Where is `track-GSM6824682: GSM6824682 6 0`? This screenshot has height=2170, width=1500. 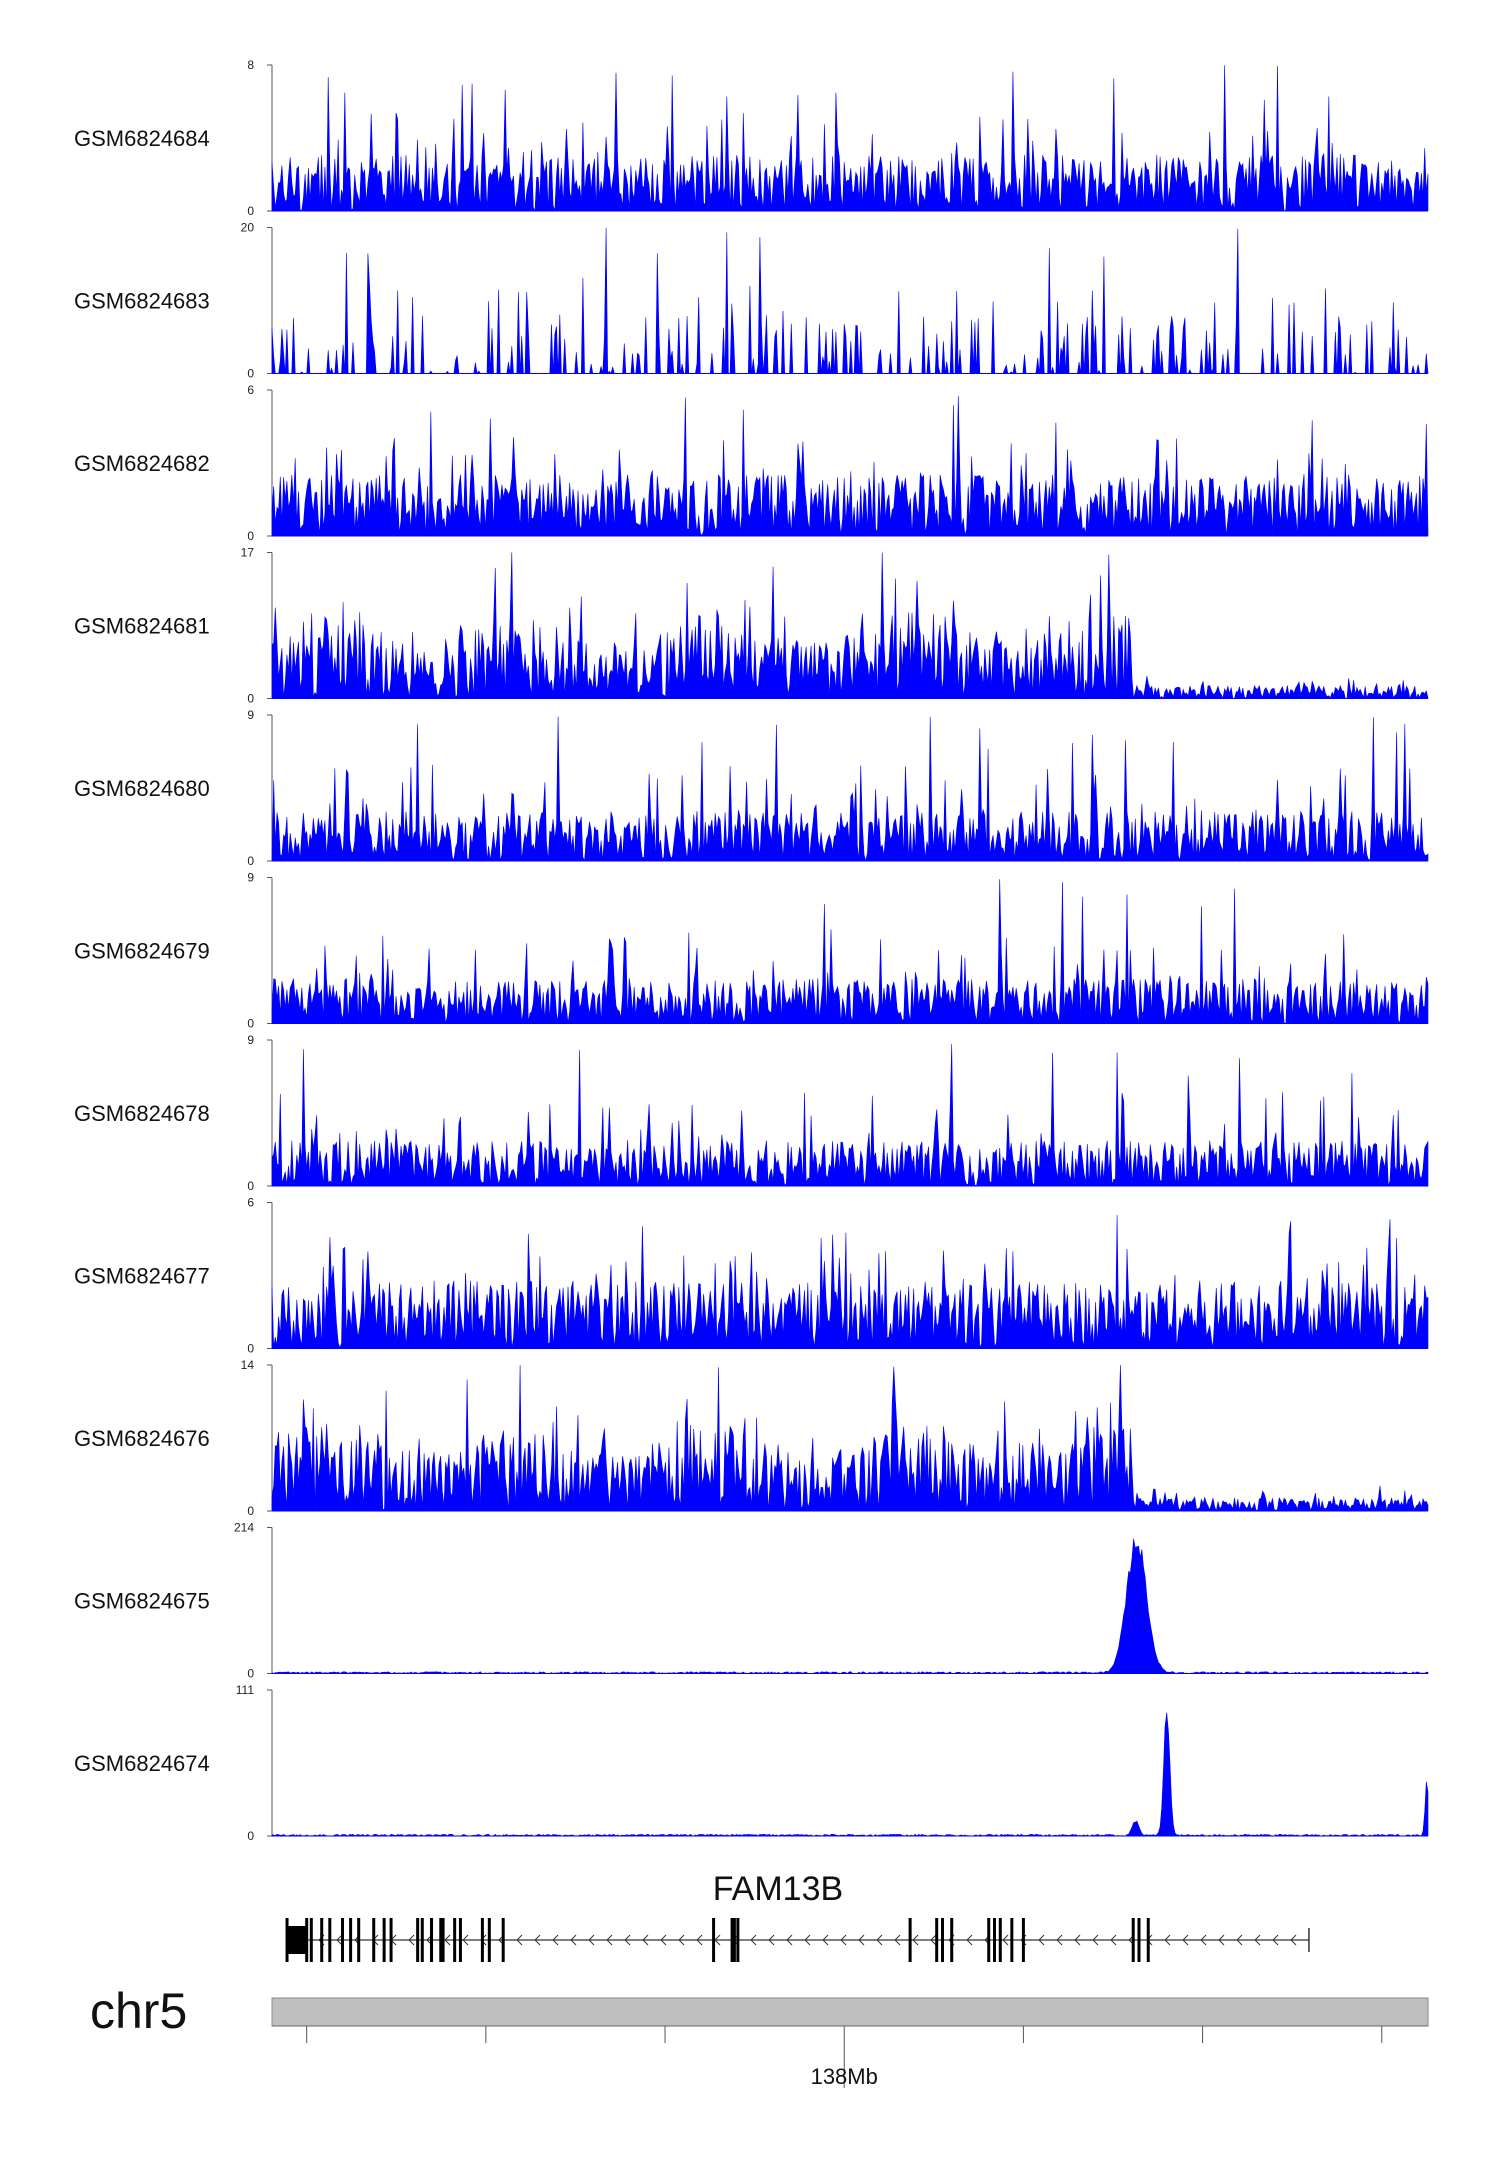 track-GSM6824682: GSM6824682 6 0 is located at coordinates (751, 463).